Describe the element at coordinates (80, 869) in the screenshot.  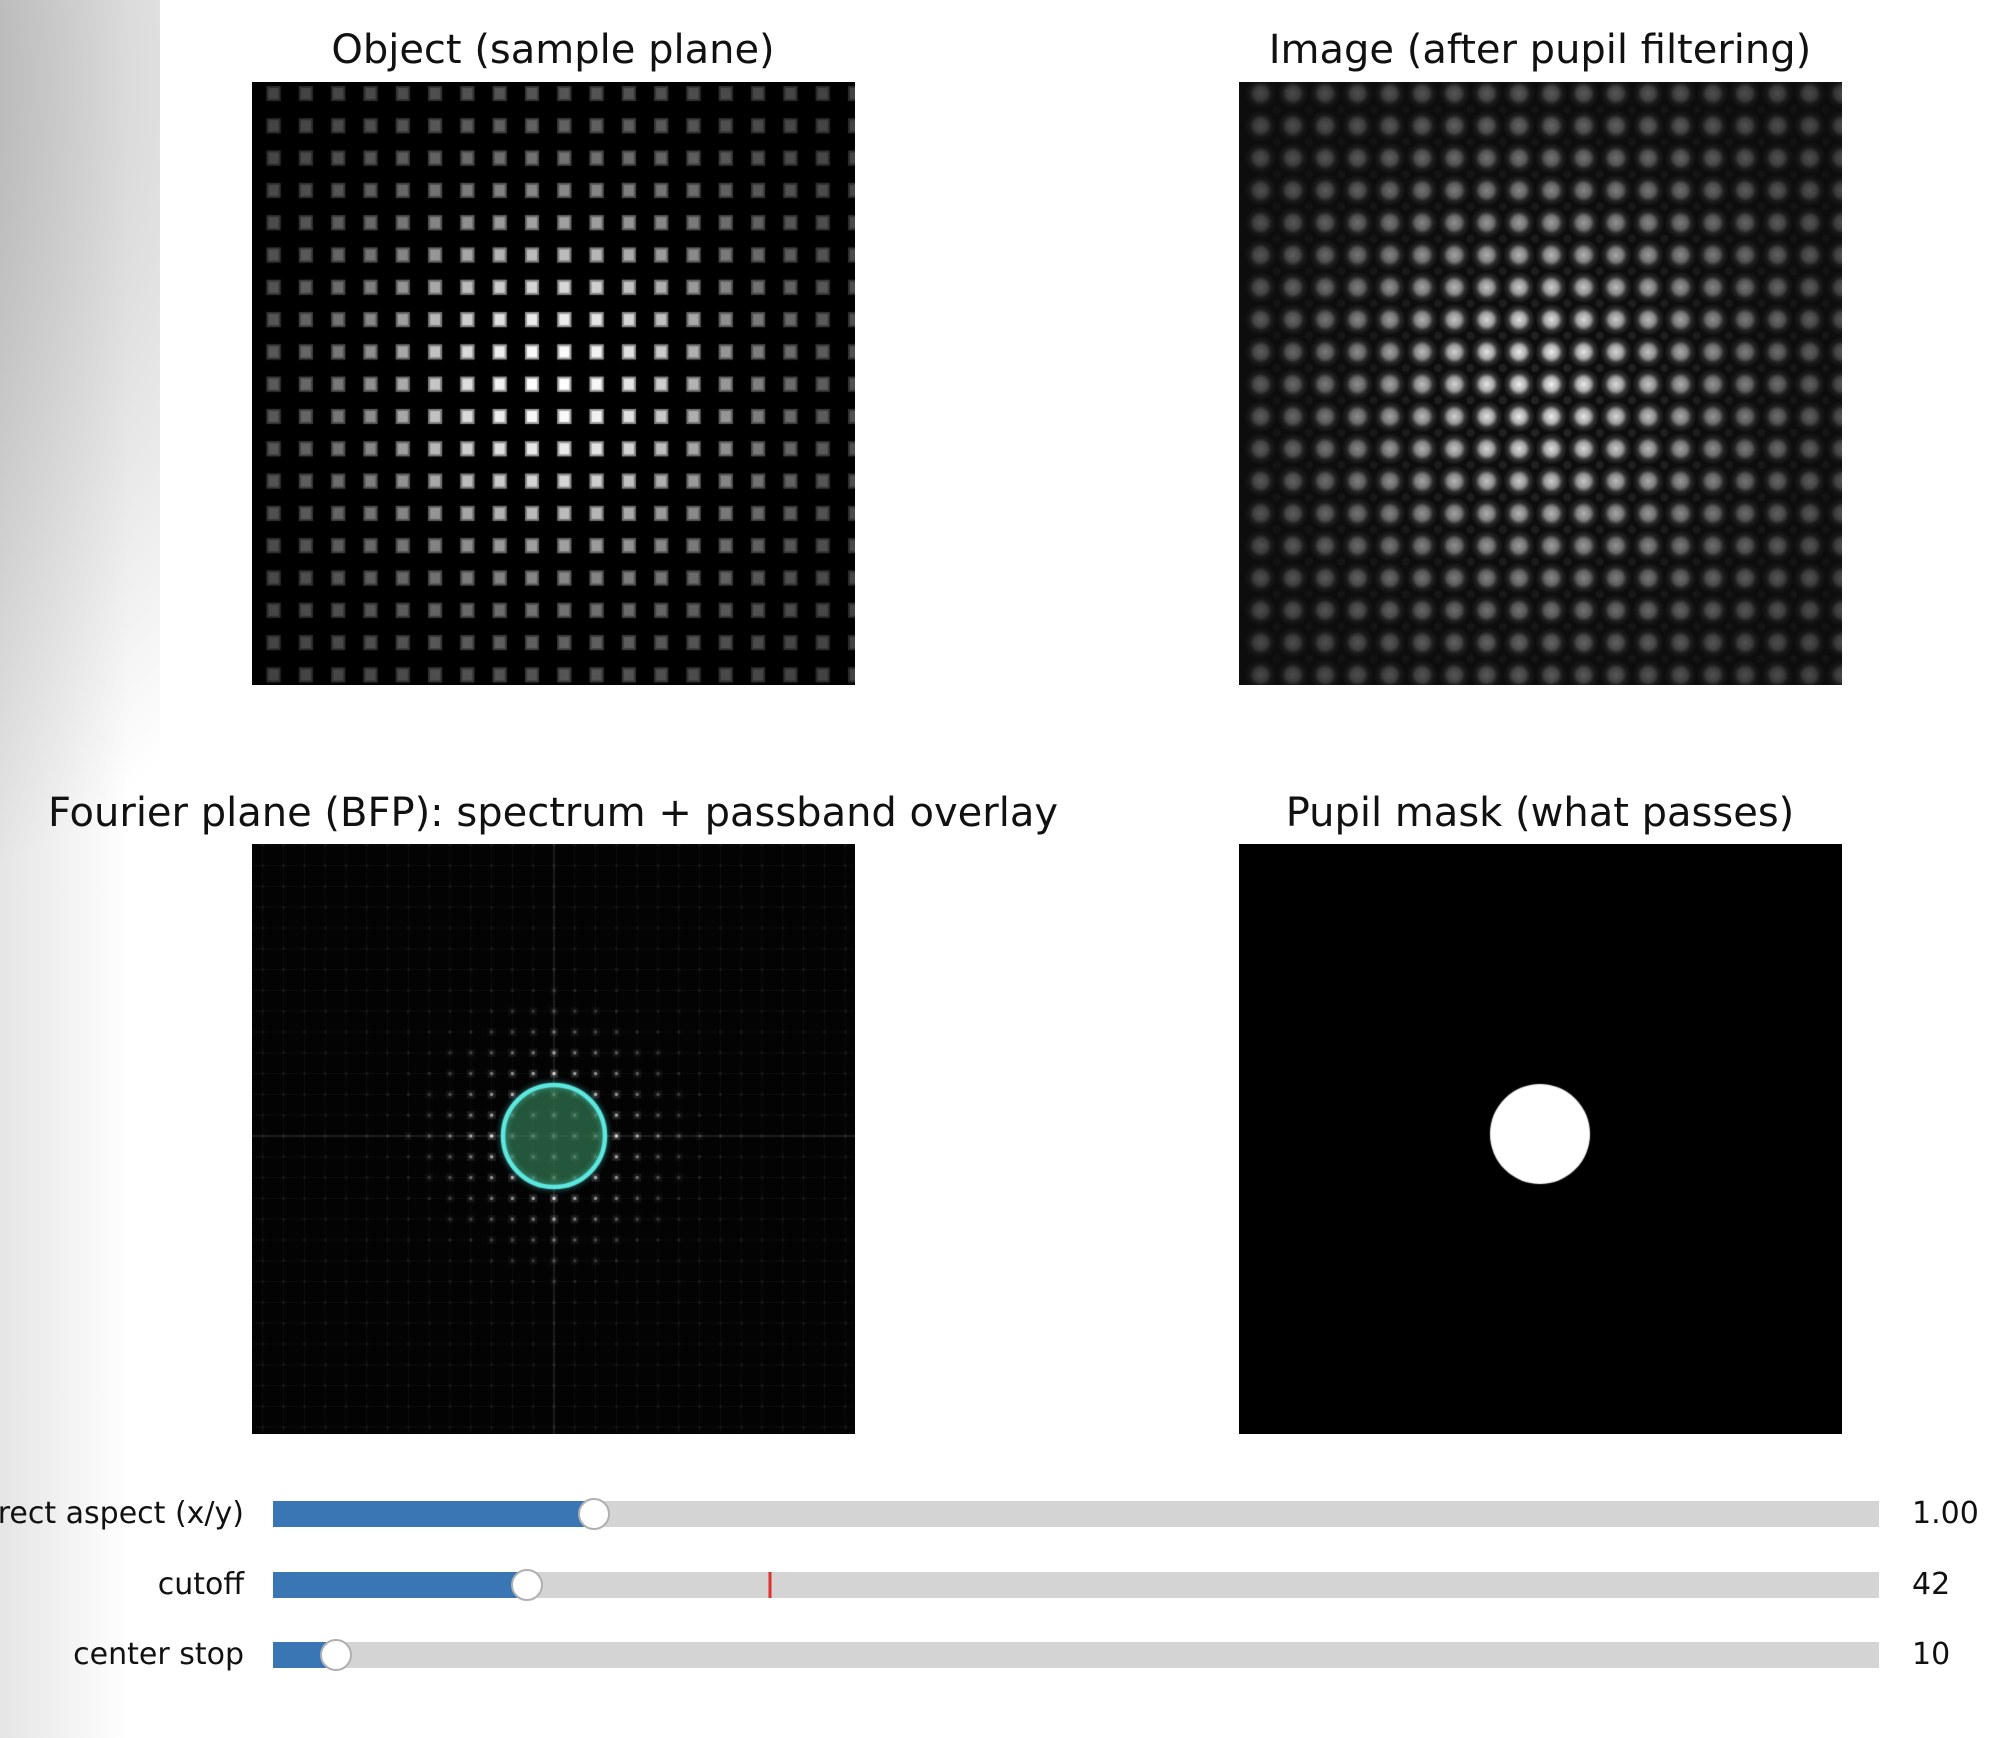
I see `left-edge-shadow` at that location.